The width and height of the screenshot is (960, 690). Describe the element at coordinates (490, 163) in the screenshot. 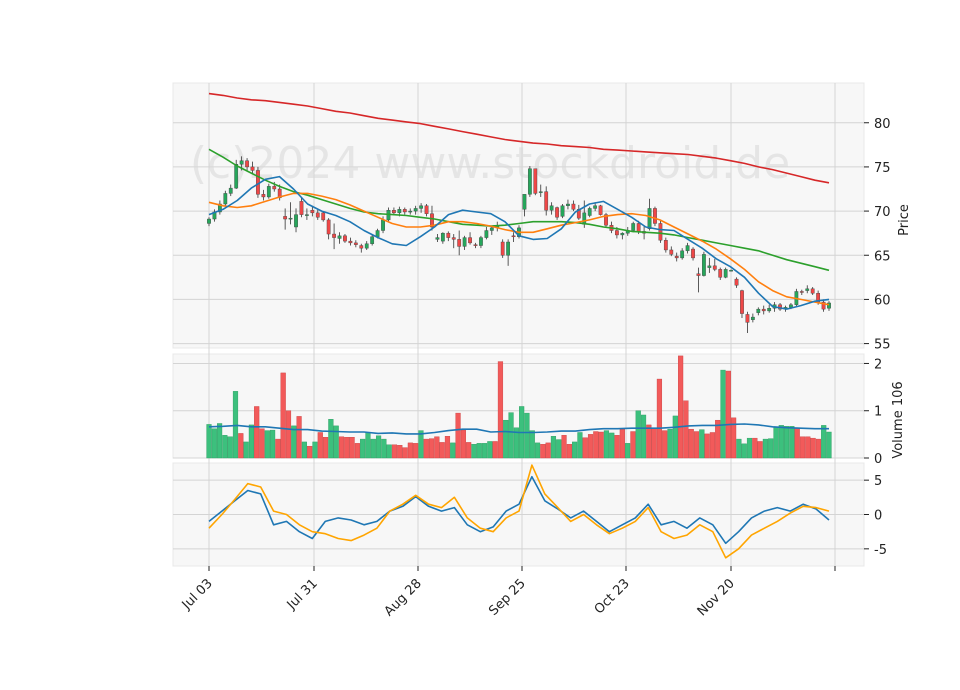

I see `watermark: (c)2024 www.stockdroid.de` at that location.